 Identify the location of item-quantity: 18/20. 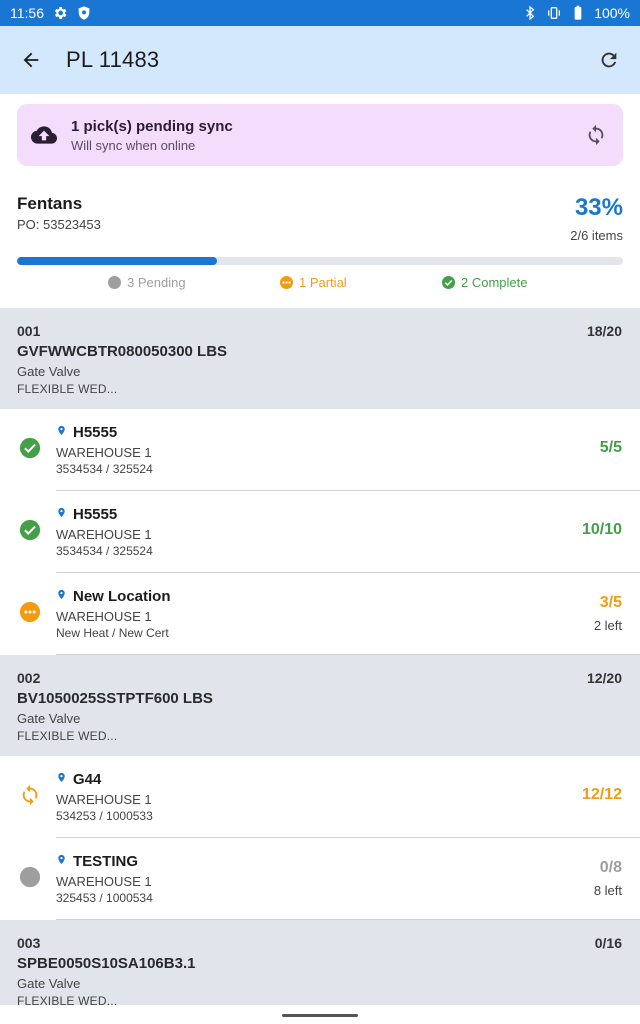
(604, 331).